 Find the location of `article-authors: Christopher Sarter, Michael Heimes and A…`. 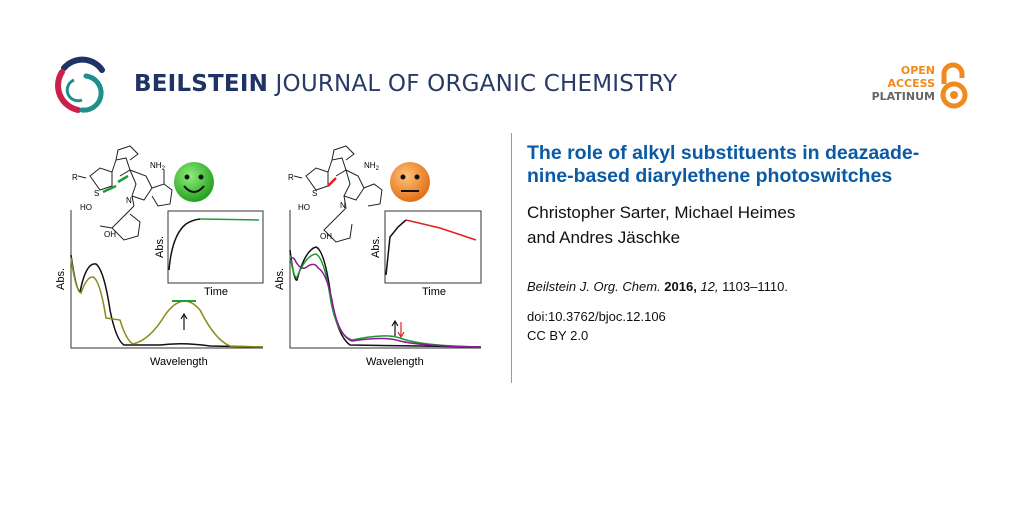

article-authors: Christopher Sarter, Michael Heimes and A… is located at coordinates (661, 225).